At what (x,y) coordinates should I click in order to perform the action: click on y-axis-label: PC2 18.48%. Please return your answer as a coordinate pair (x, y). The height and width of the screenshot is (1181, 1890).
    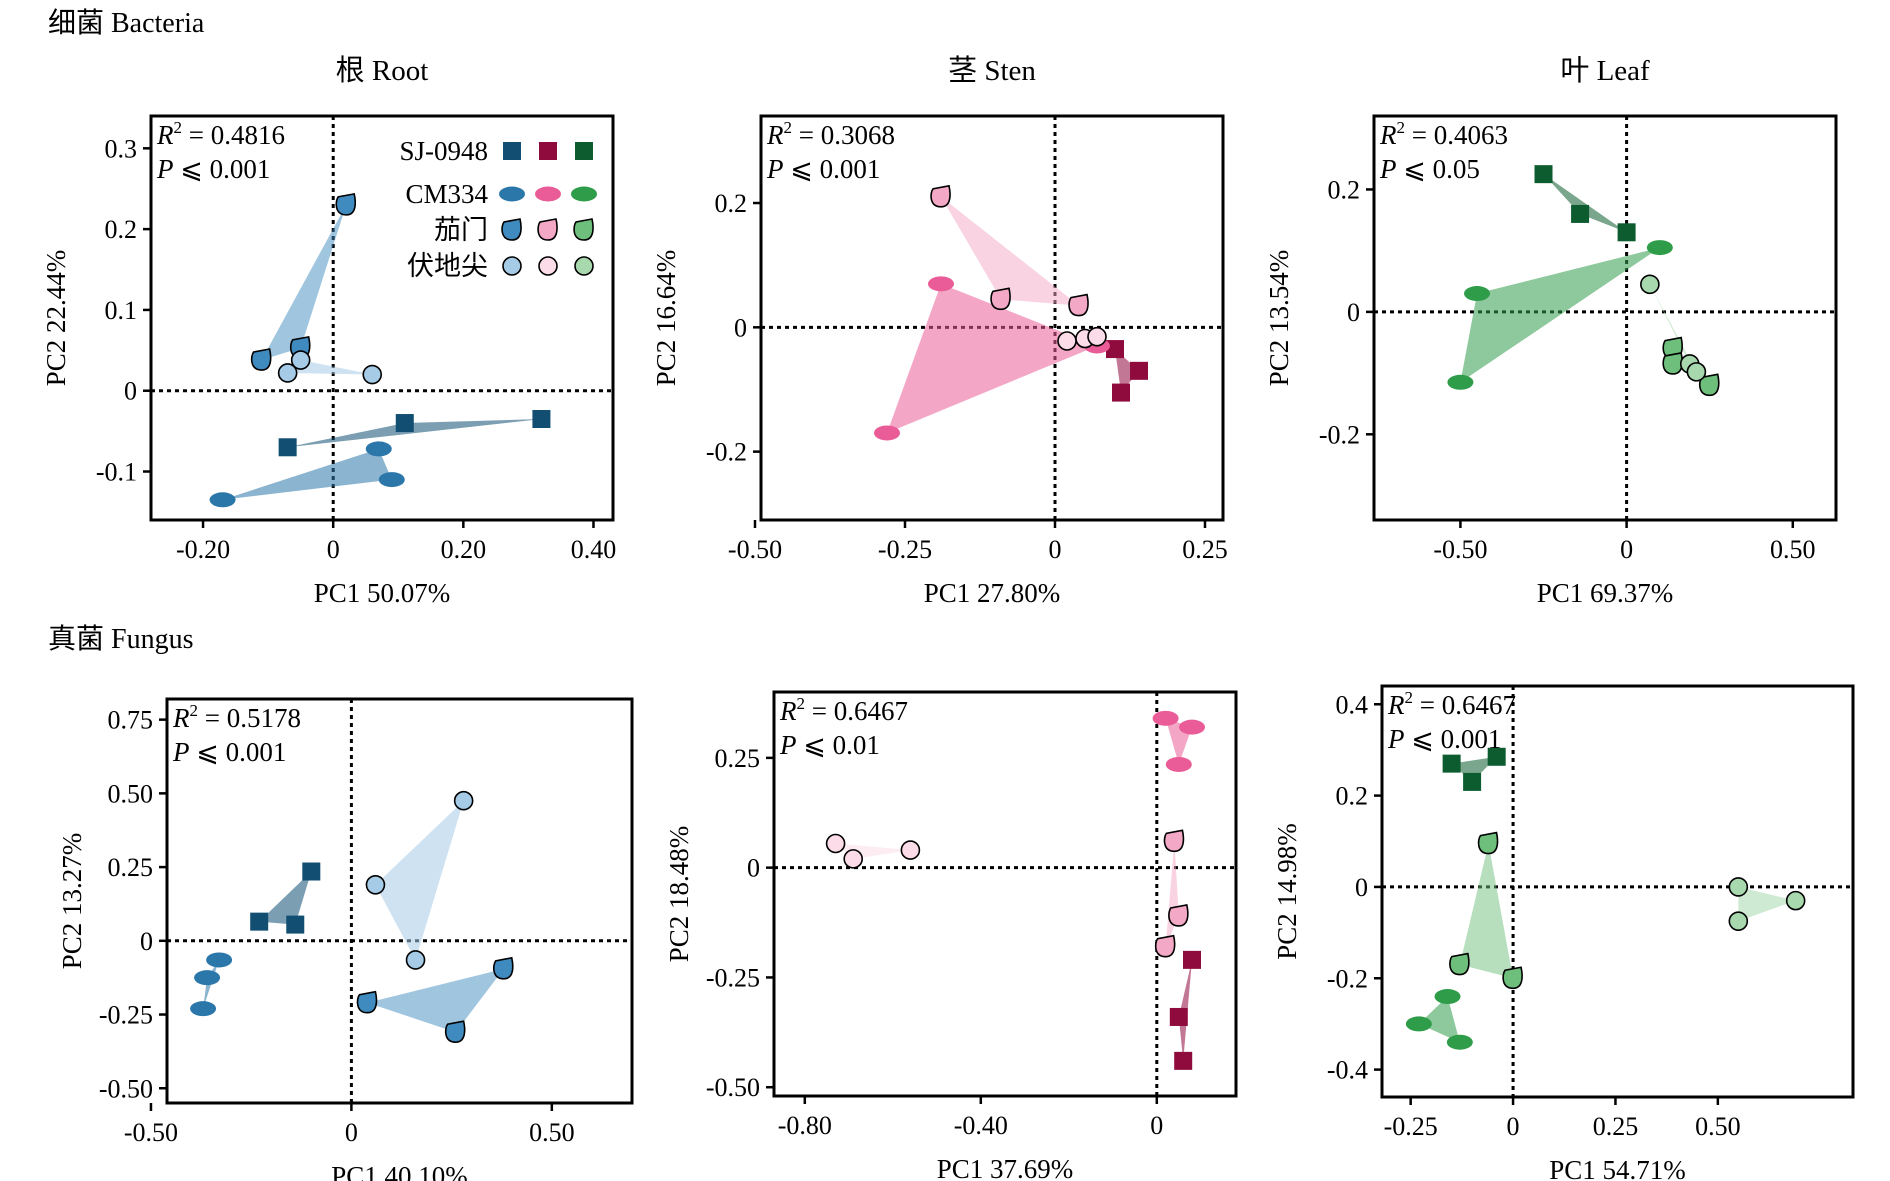
    Looking at the image, I should click on (679, 894).